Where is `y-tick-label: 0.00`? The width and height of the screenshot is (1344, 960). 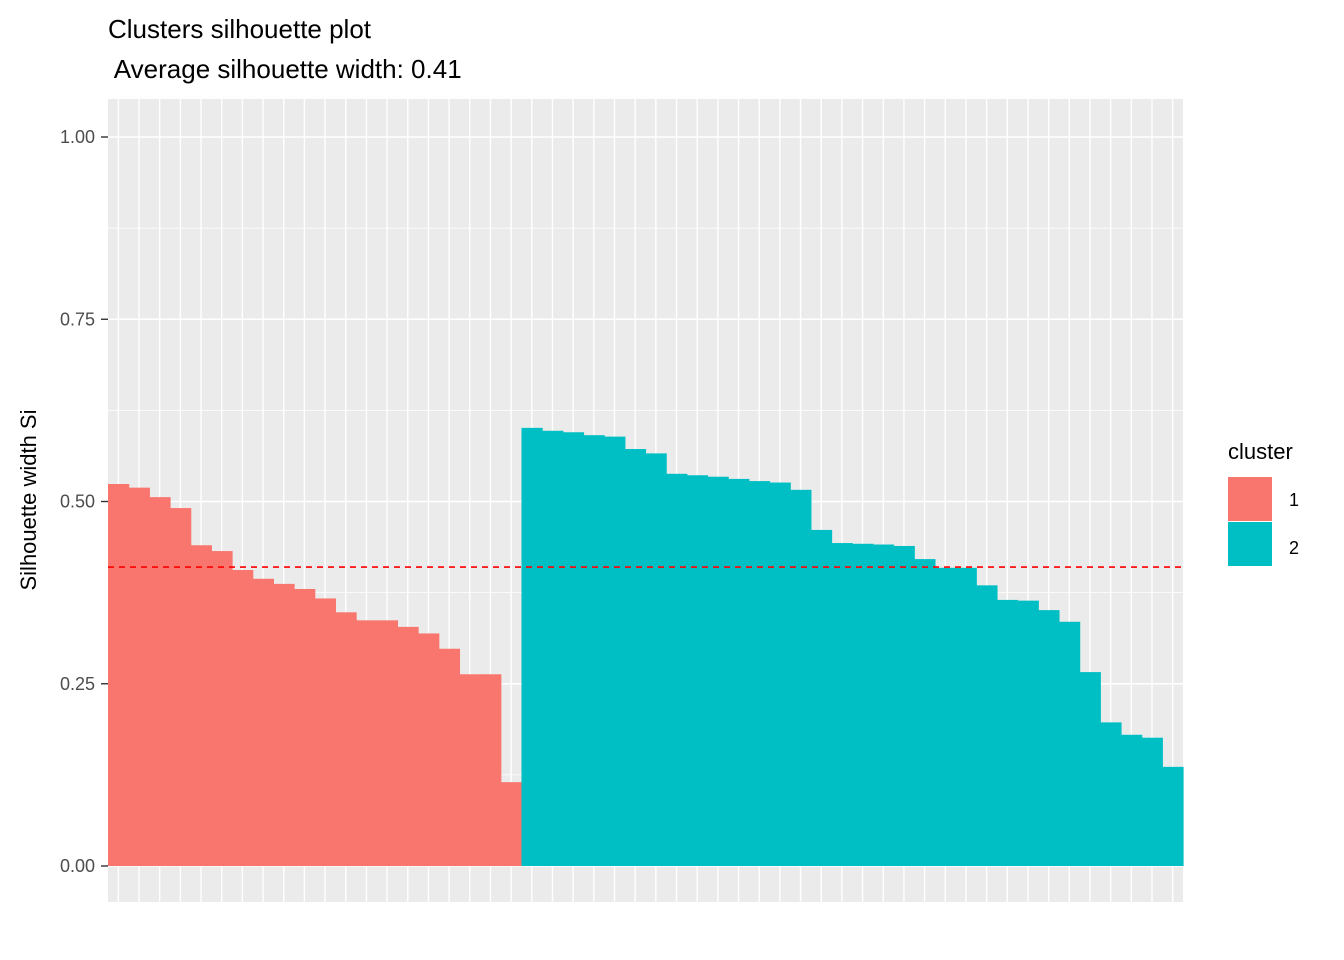 y-tick-label: 0.00 is located at coordinates (77, 866).